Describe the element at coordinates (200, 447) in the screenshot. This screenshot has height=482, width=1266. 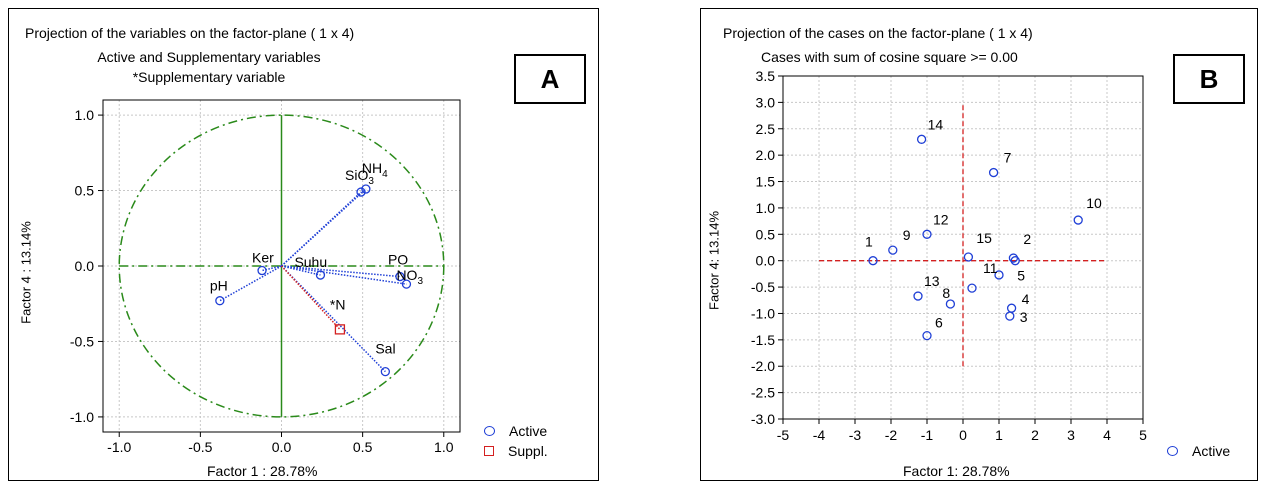
I see `x-tick-label: -0.5` at that location.